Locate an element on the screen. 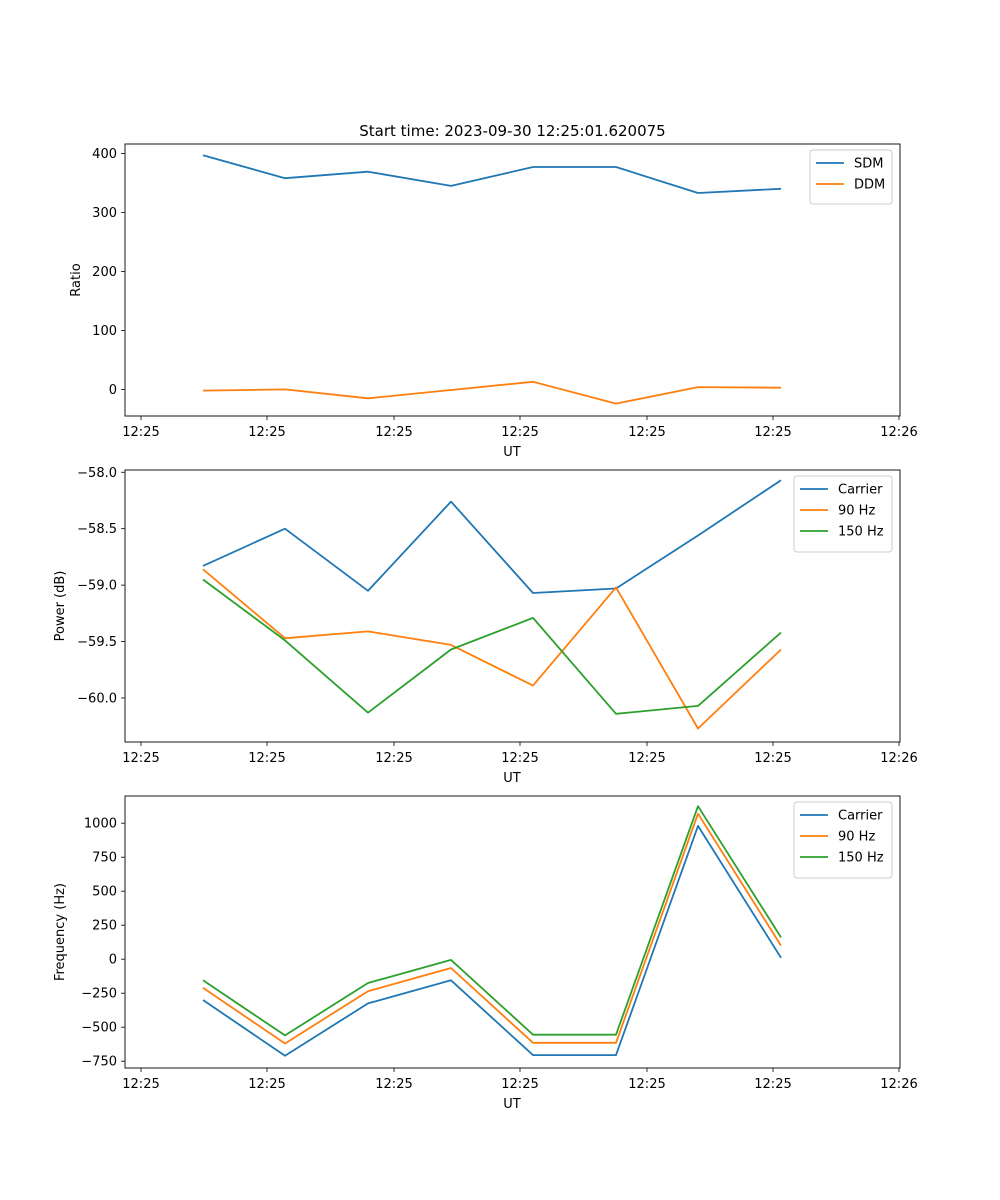 This screenshot has height=1200, width=1000. y-tick-label: −250 is located at coordinates (99, 994).